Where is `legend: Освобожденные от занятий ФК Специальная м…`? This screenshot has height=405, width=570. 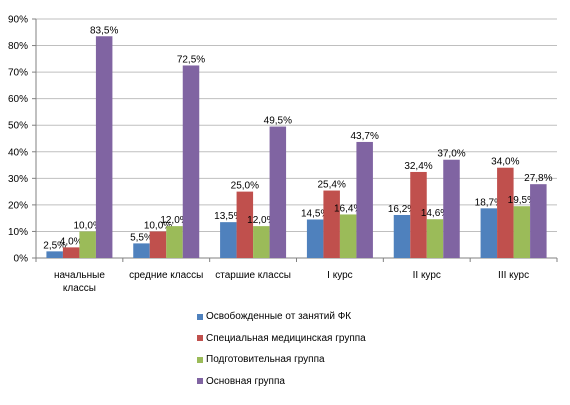
legend: Освобожденные от занятий ФК Специальная м… is located at coordinates (347, 349).